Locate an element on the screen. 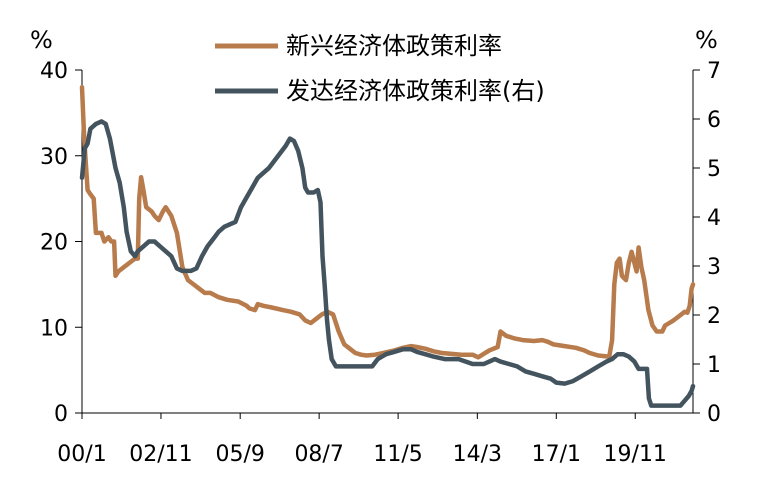 Image resolution: width=784 pixels, height=488 pixels. x-tick-label: 08/7 is located at coordinates (318, 454).